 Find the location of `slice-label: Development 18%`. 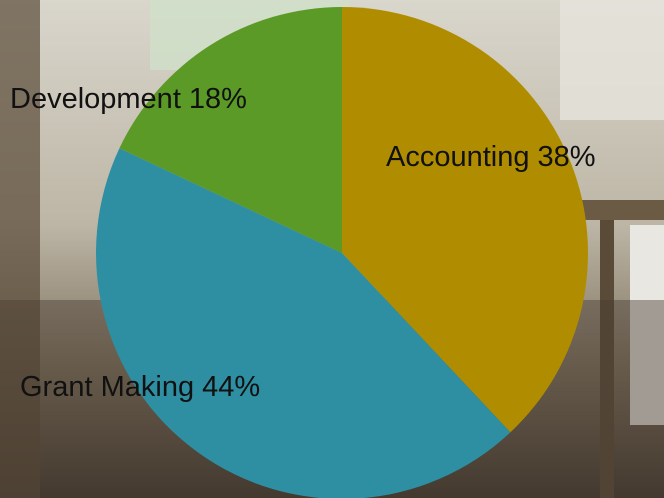

slice-label: Development 18% is located at coordinates (128, 99).